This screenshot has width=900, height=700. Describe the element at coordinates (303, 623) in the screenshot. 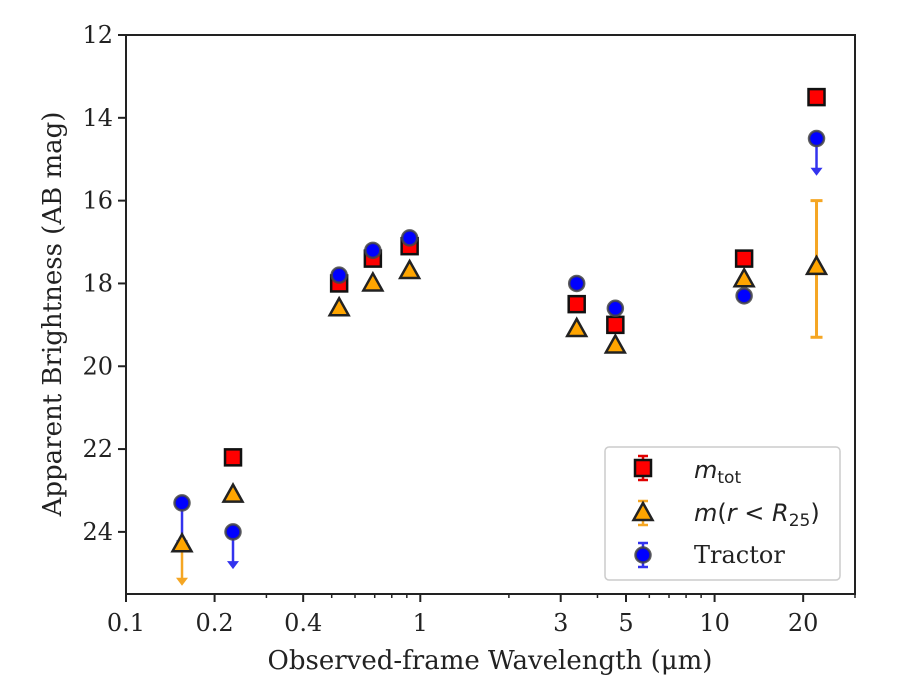

I see `x-tick-label: 0.4` at that location.